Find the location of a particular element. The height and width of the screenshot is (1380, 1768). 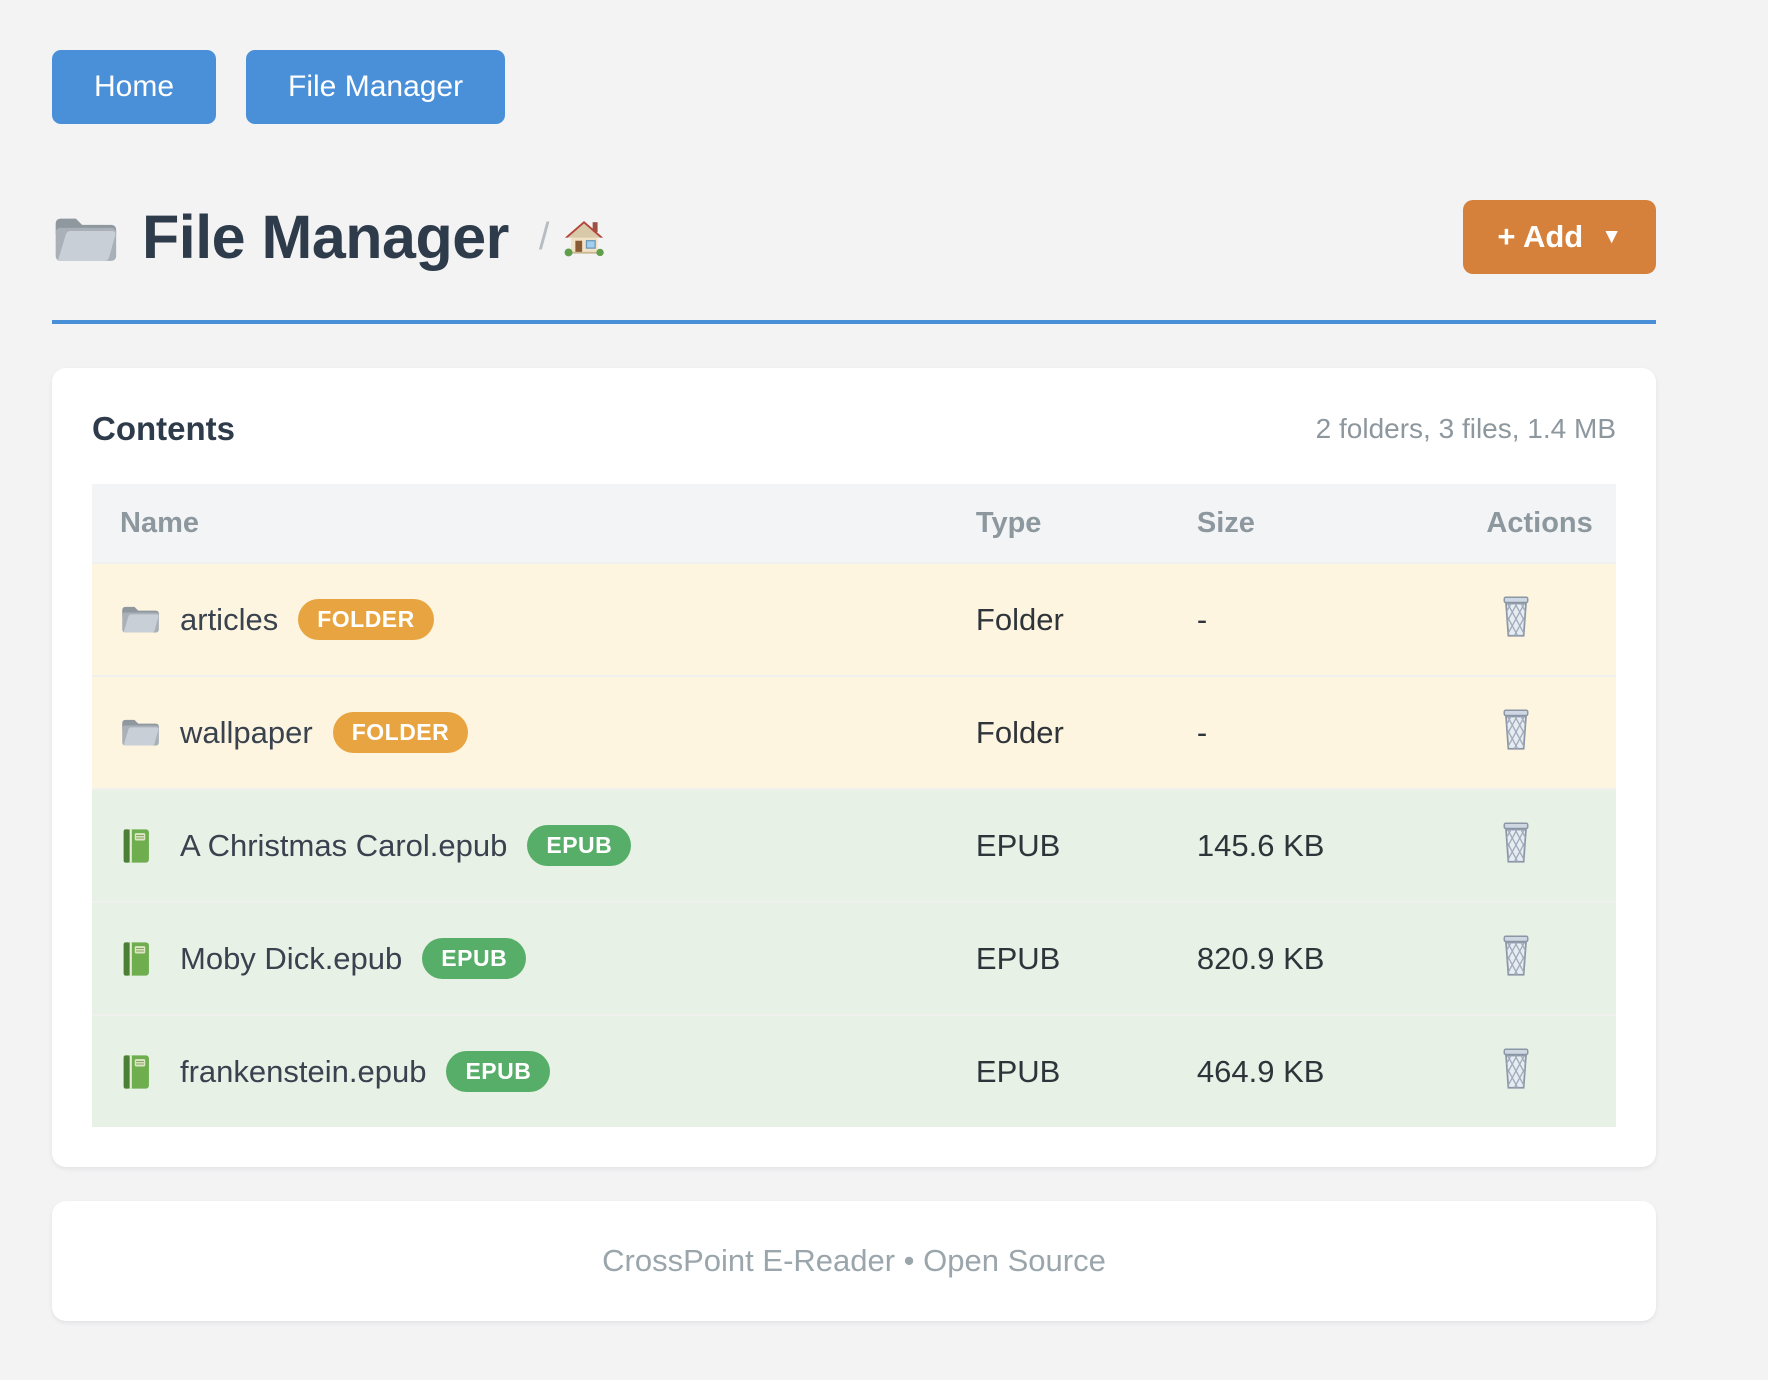

size-cell: 464.9 KB is located at coordinates (1260, 1071).